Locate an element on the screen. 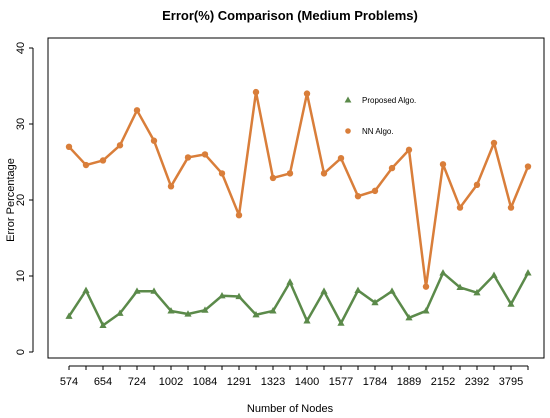  y-tick-label: 0 is located at coordinates (21, 352).